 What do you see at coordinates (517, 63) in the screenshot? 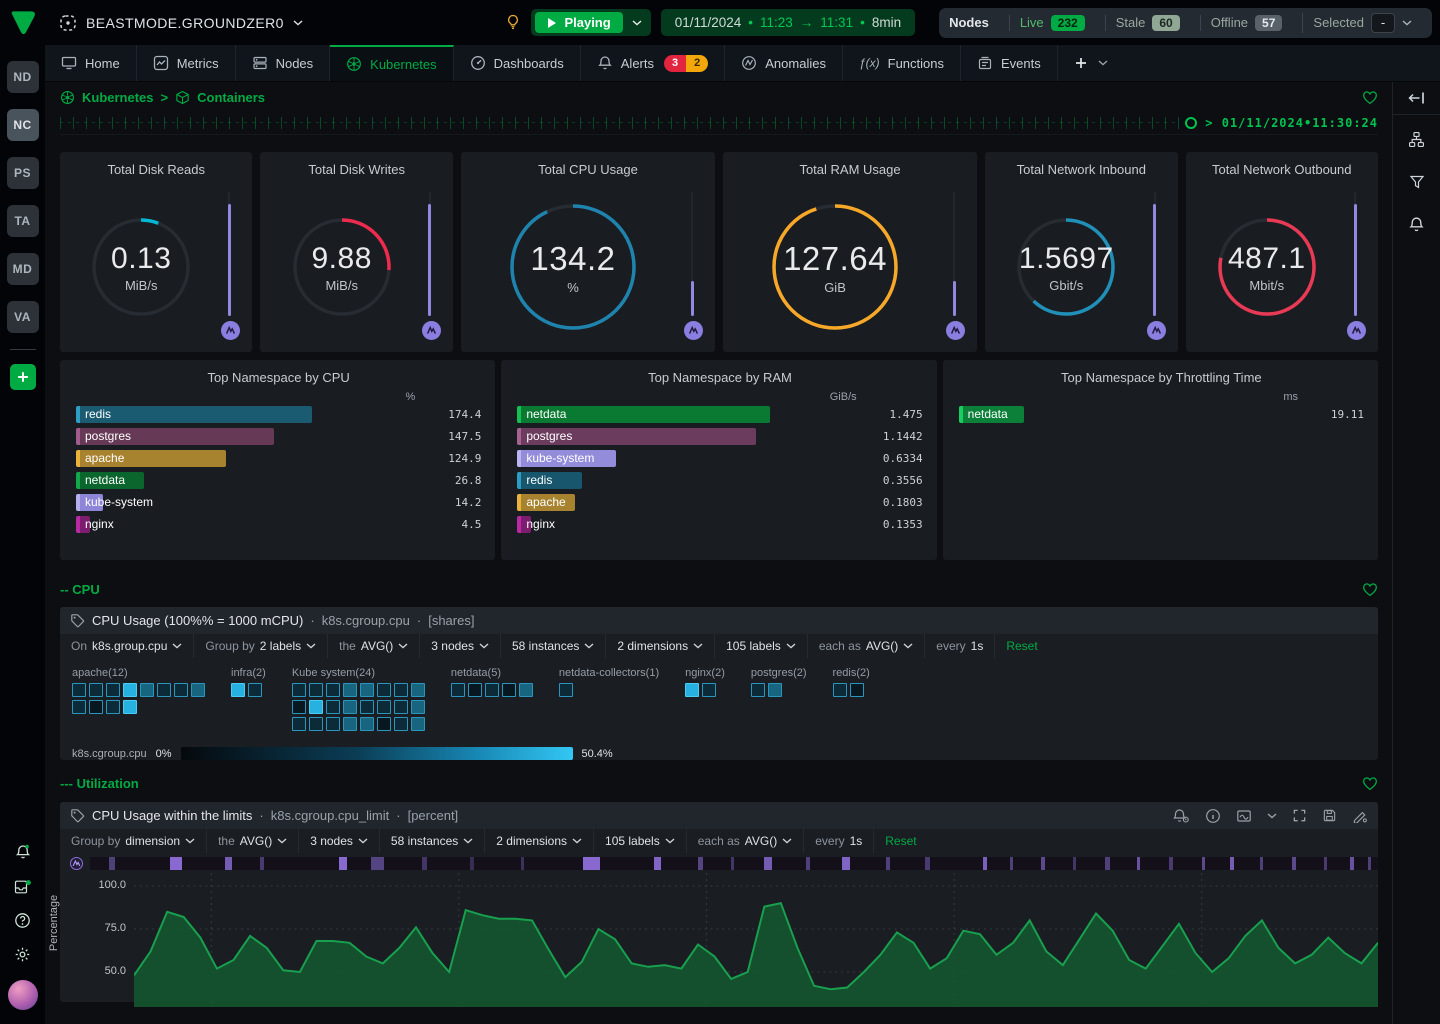
I see `tab-dashboards: Dashboards` at bounding box center [517, 63].